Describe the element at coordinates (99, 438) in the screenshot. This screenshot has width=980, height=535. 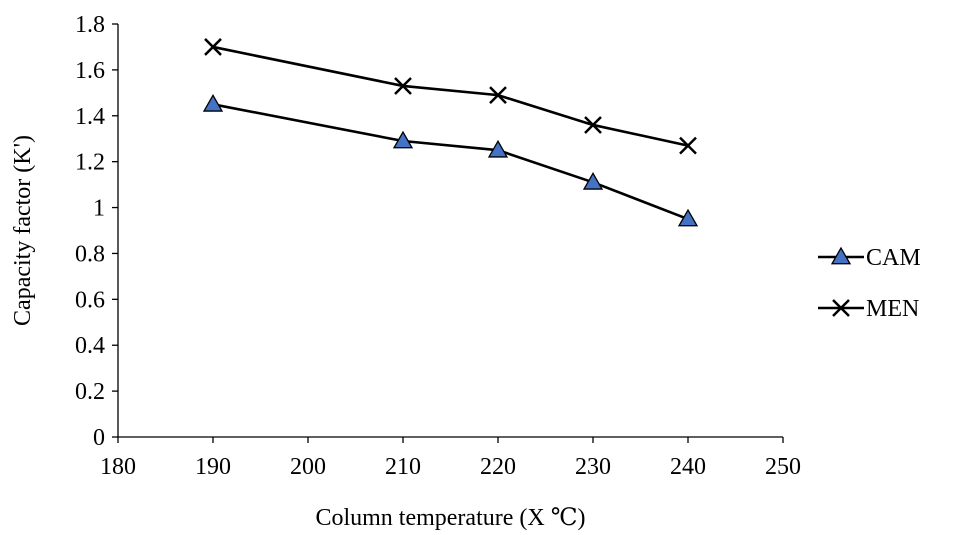
I see `y-tick-label: 0` at that location.